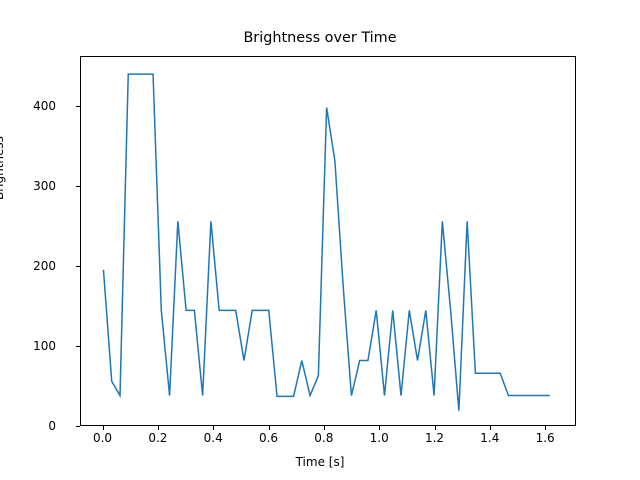 This screenshot has width=640, height=480. What do you see at coordinates (44, 266) in the screenshot?
I see `y-tick-label: 200` at bounding box center [44, 266].